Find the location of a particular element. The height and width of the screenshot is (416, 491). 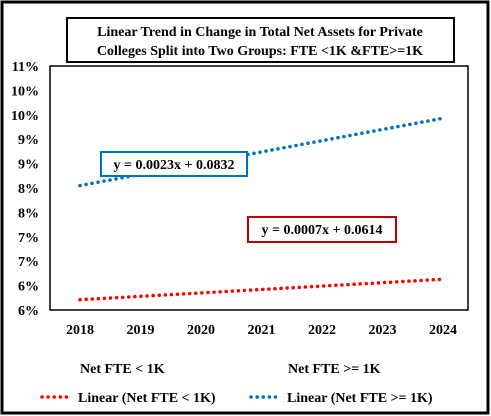

legend-entry-net-fte-ge-1k: Net FTE >= 1K is located at coordinates (334, 369).